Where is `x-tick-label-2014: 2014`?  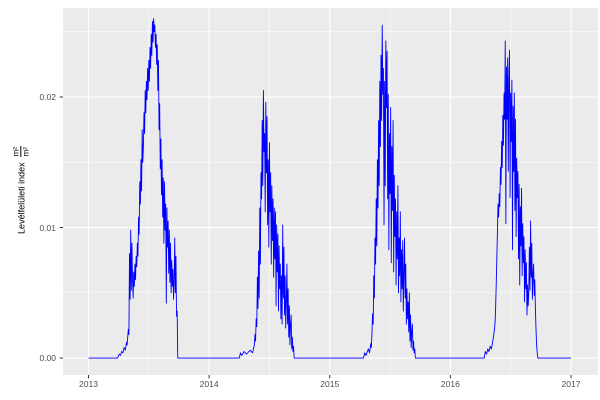 x-tick-label-2014: 2014 is located at coordinates (209, 384).